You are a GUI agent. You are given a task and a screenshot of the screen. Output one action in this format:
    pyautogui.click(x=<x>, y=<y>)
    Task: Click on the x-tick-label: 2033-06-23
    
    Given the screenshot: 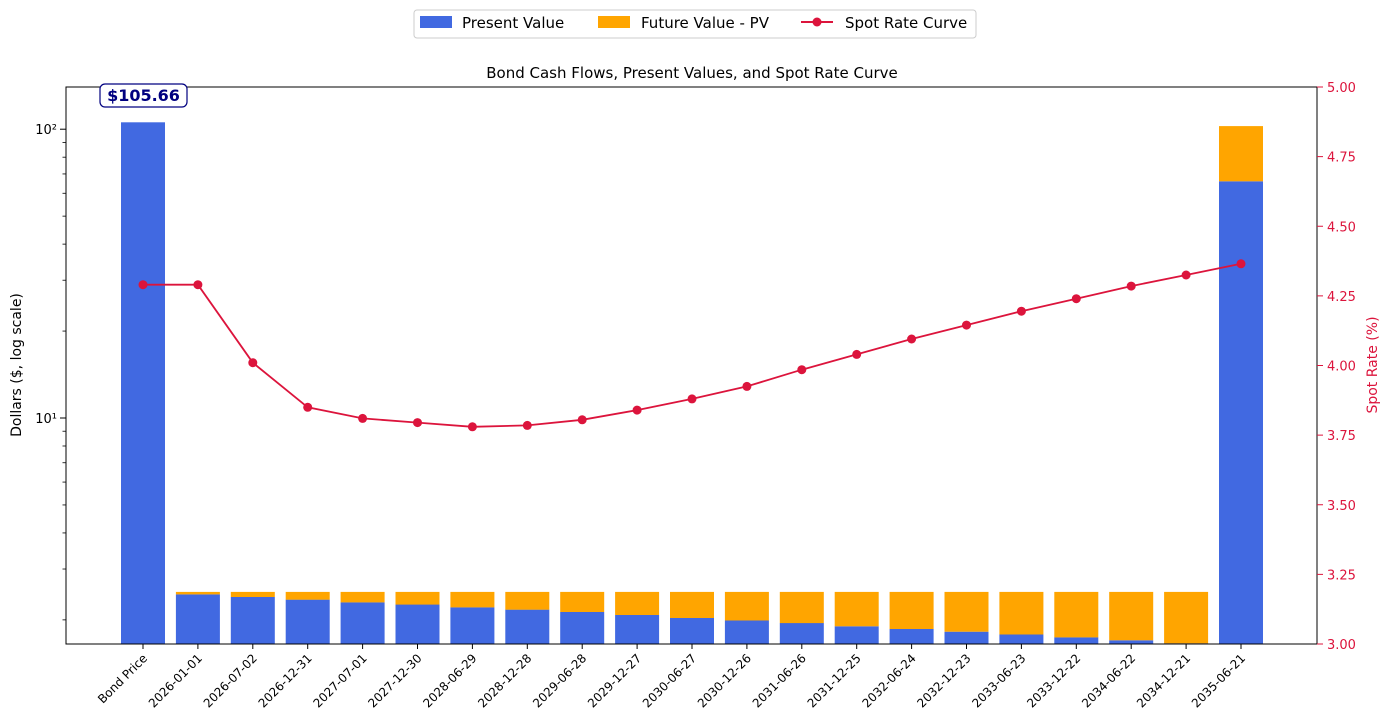 What is the action you would take?
    pyautogui.click(x=998, y=680)
    